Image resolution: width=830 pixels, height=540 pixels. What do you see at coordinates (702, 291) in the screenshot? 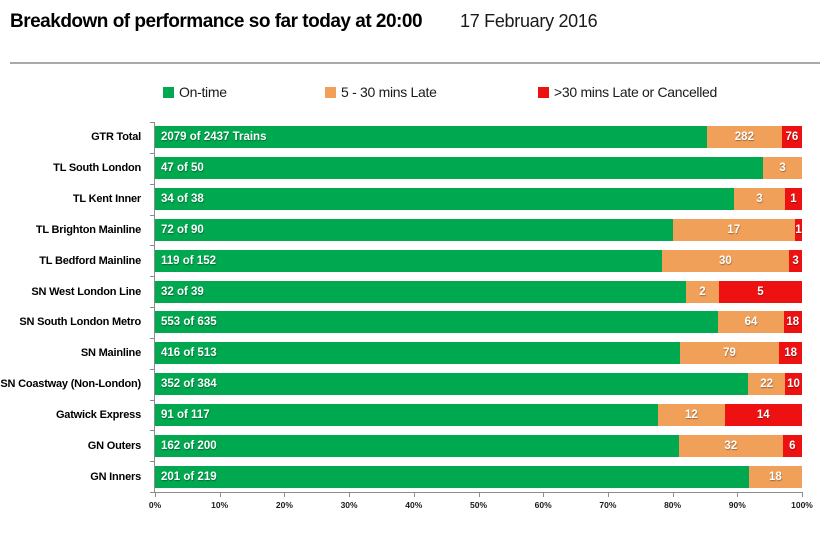
I see `bar-value-label: 2` at bounding box center [702, 291].